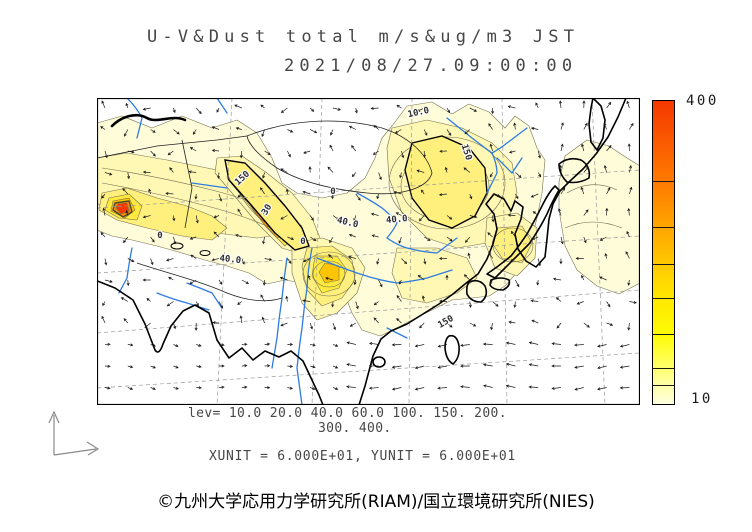 The image size is (752, 532). I want to click on contour-levels-line1: lev= 10.0 20.0 40.0 60.0 100. 150. 200., so click(347, 413).